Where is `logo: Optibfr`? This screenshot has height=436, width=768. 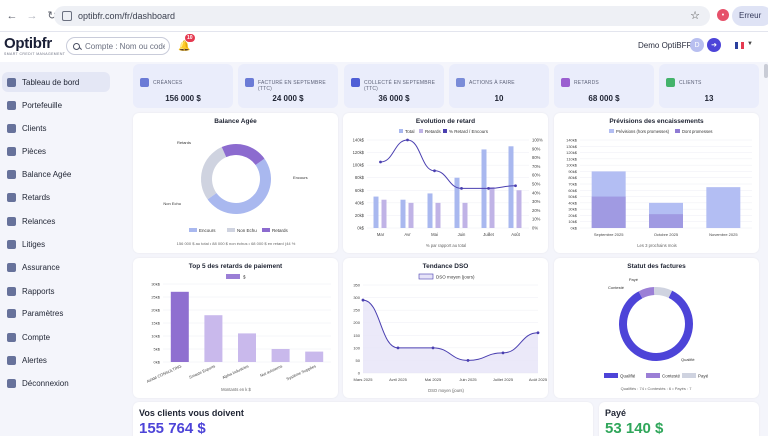 logo: Optibfr is located at coordinates (28, 43).